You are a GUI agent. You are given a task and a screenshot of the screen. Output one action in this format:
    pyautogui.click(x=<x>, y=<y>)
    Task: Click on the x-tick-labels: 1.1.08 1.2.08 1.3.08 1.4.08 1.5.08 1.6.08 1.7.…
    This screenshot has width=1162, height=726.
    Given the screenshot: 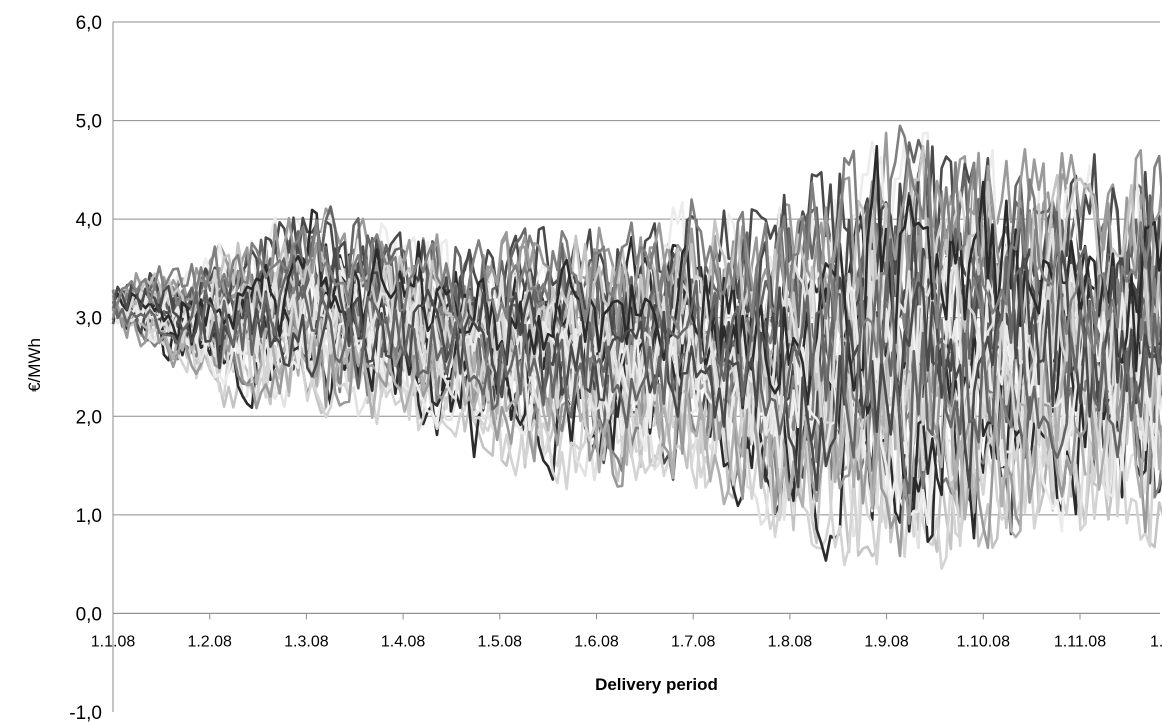 What is the action you would take?
    pyautogui.click(x=626, y=641)
    